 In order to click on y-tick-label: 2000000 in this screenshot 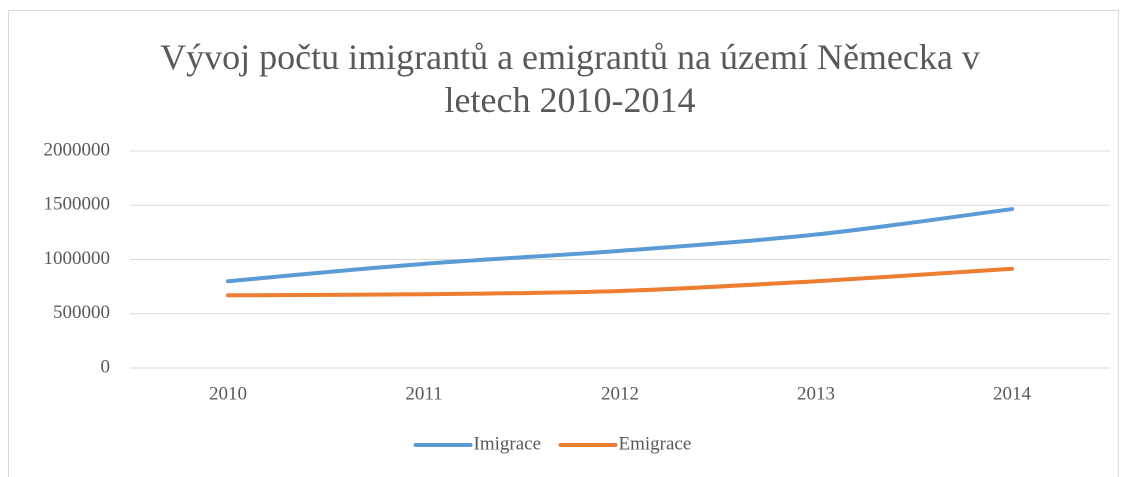, I will do `click(77, 149)`.